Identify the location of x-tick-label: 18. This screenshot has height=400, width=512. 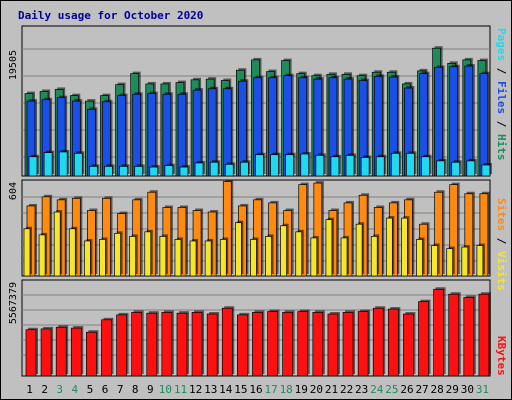
(286, 389).